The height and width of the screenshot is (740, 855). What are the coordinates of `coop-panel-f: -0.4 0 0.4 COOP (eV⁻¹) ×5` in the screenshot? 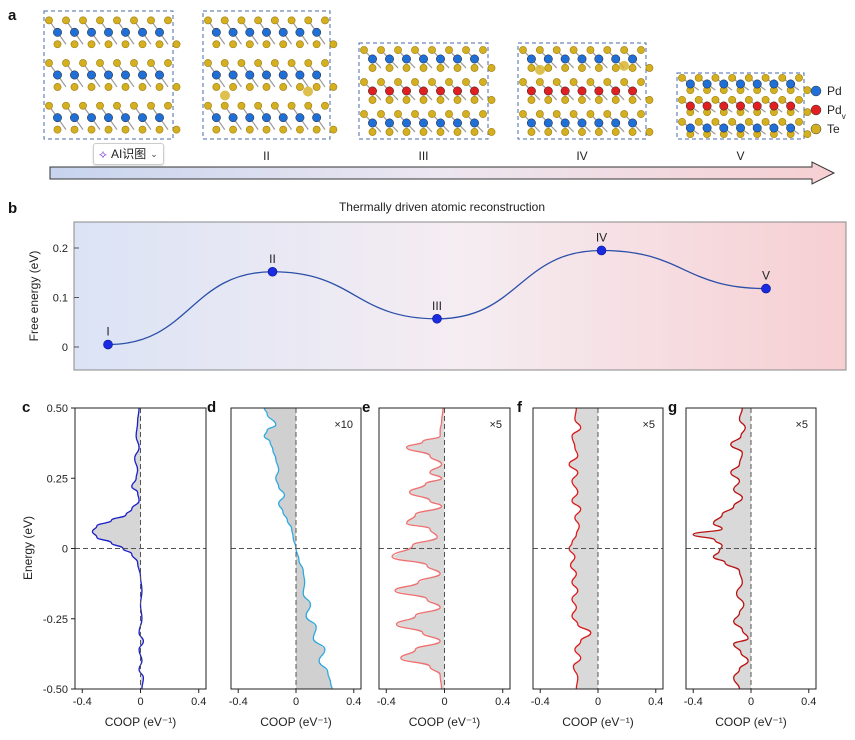 It's located at (597, 568).